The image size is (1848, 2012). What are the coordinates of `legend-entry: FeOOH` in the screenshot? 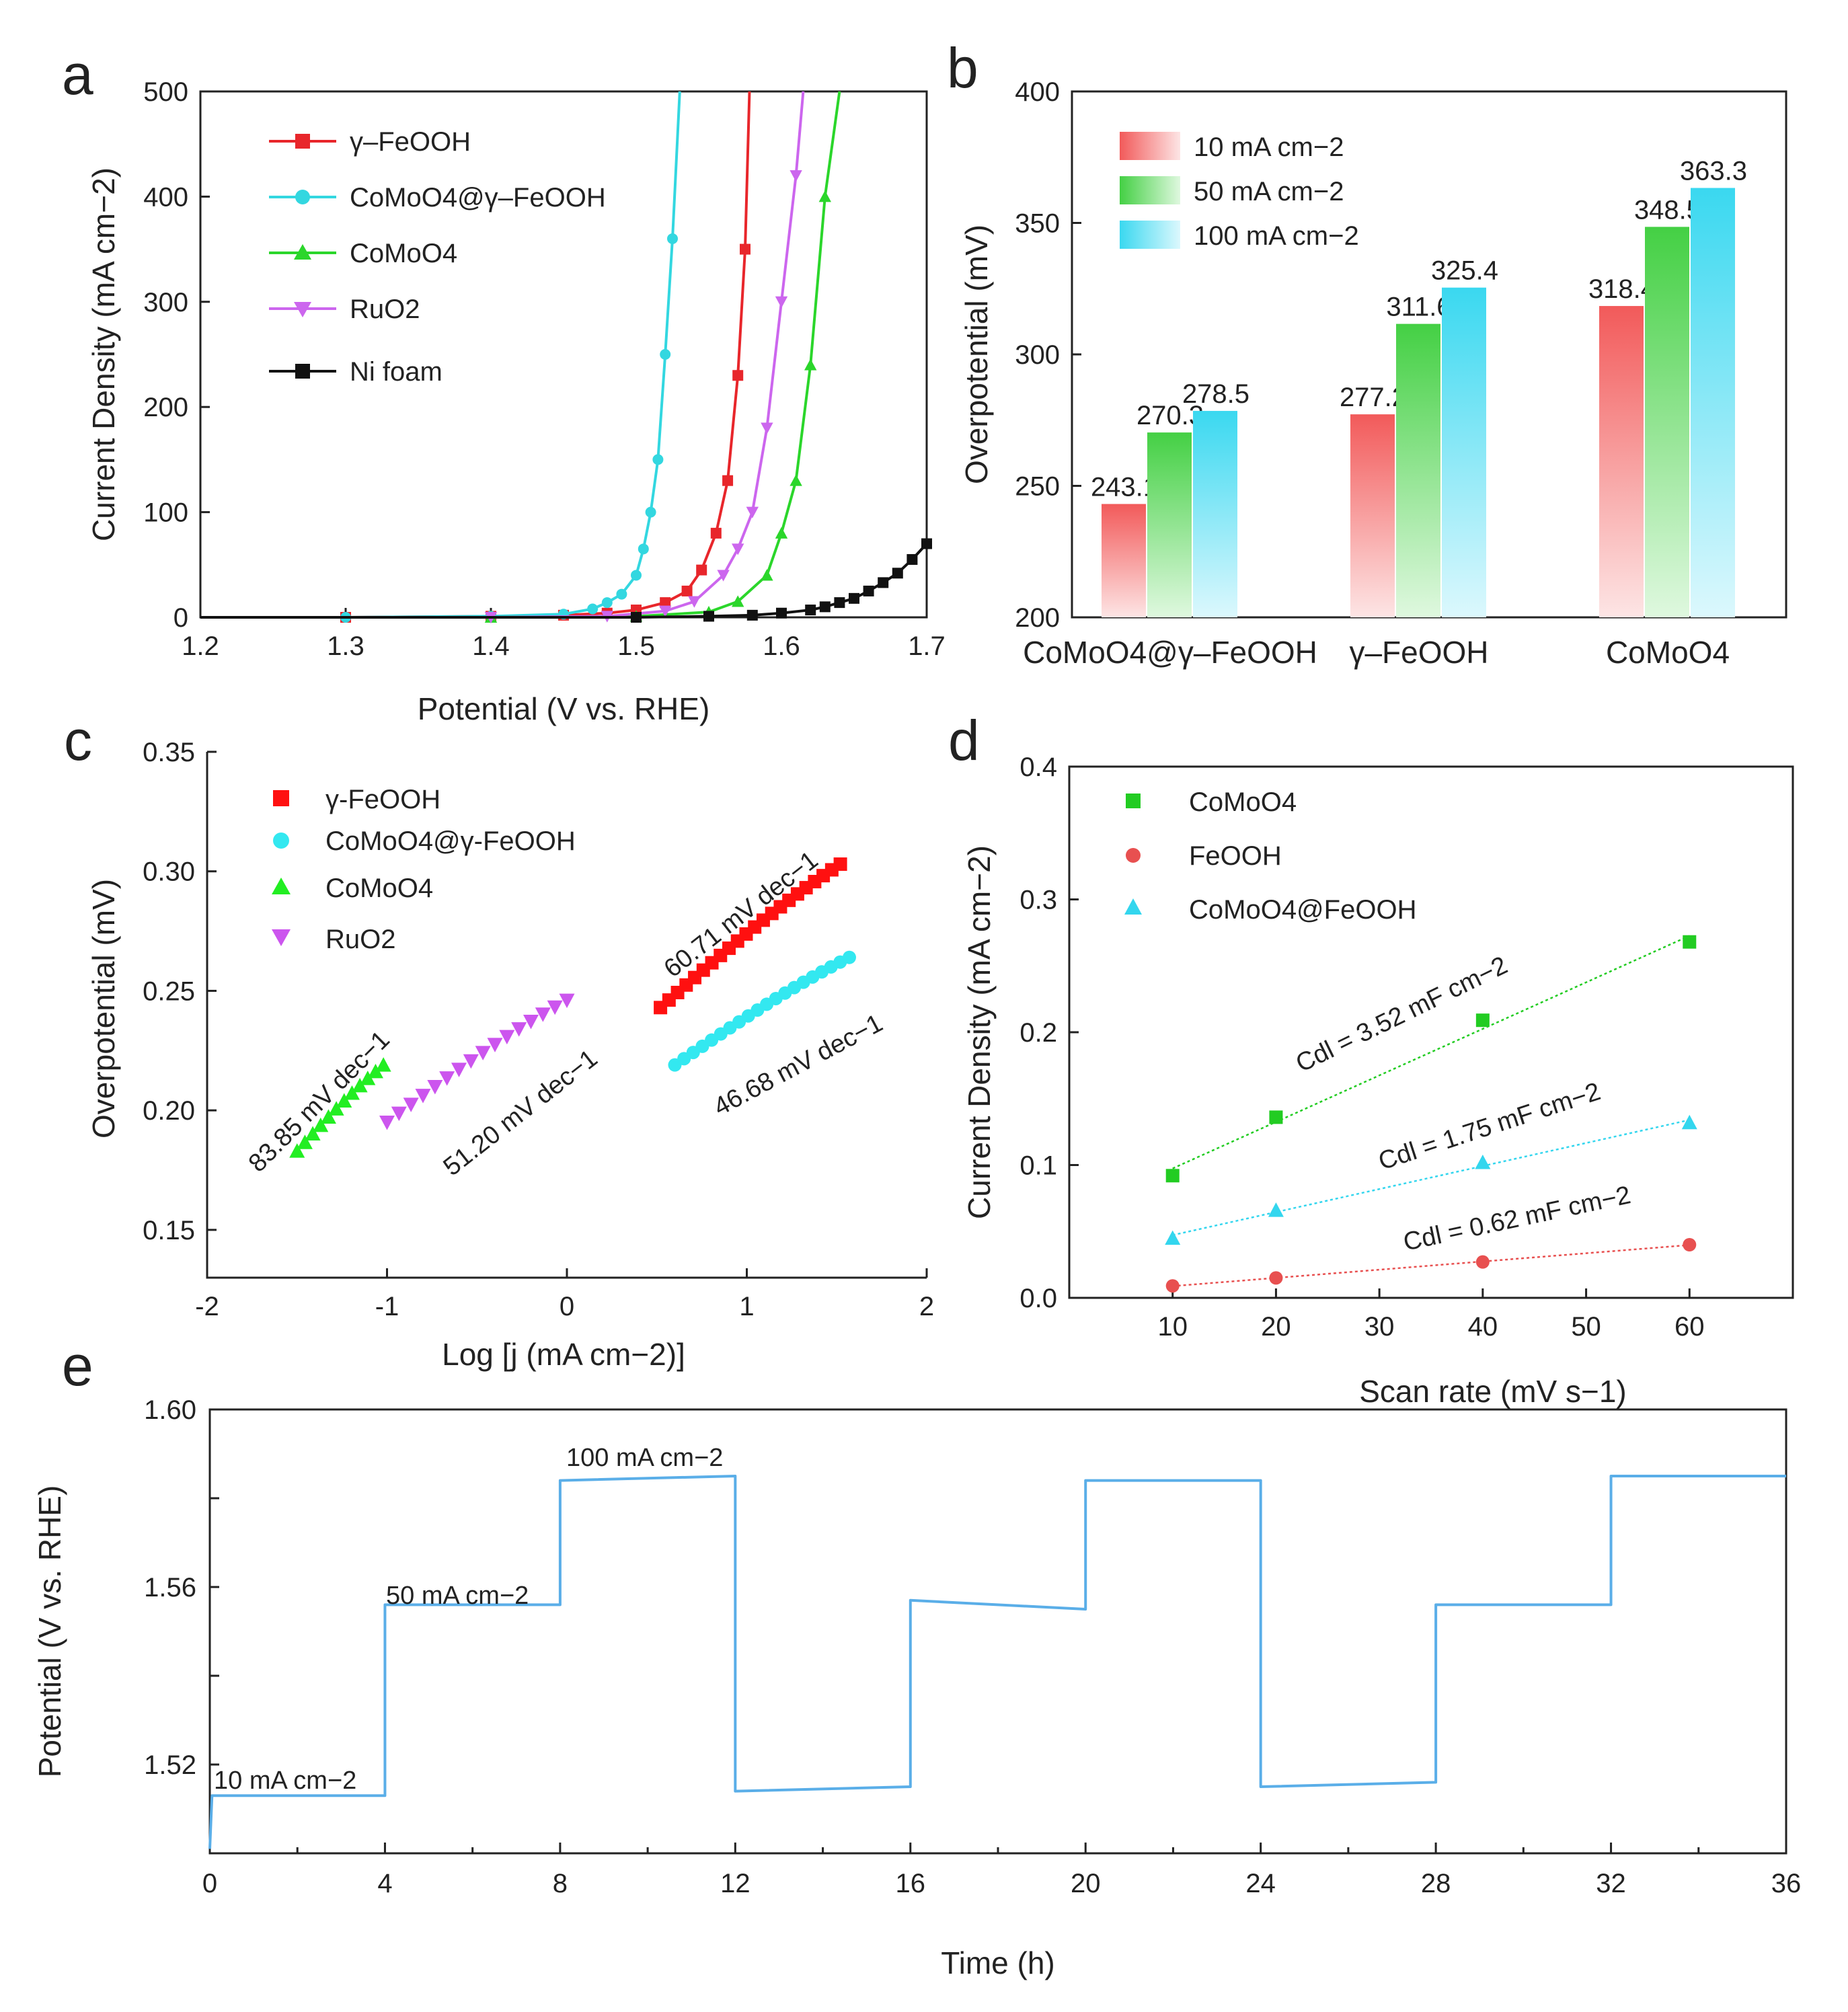 It's located at (1204, 856).